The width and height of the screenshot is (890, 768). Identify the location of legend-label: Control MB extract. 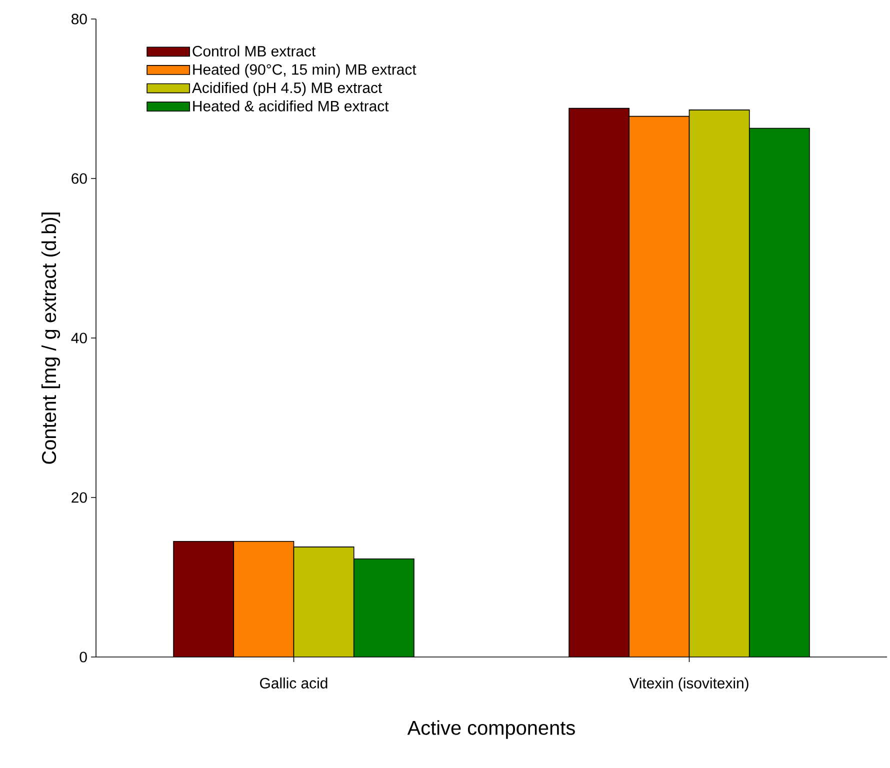
(254, 51).